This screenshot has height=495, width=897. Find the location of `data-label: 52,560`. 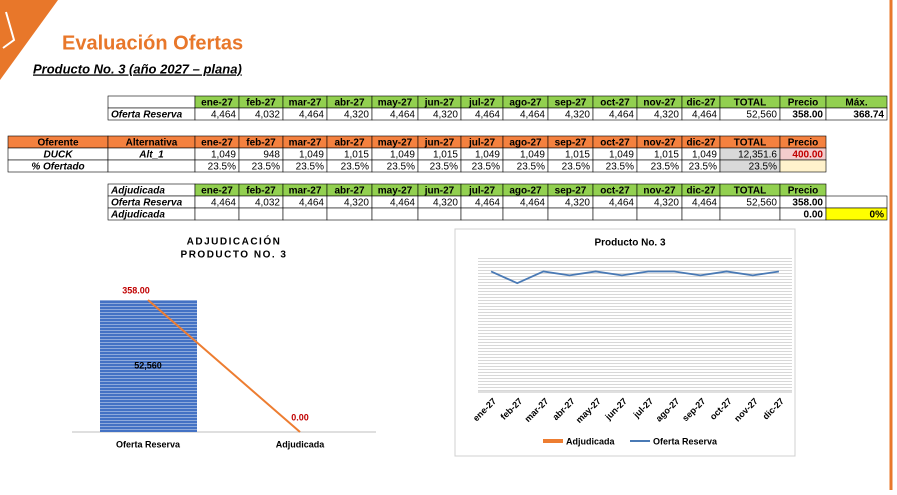

data-label: 52,560 is located at coordinates (148, 365).